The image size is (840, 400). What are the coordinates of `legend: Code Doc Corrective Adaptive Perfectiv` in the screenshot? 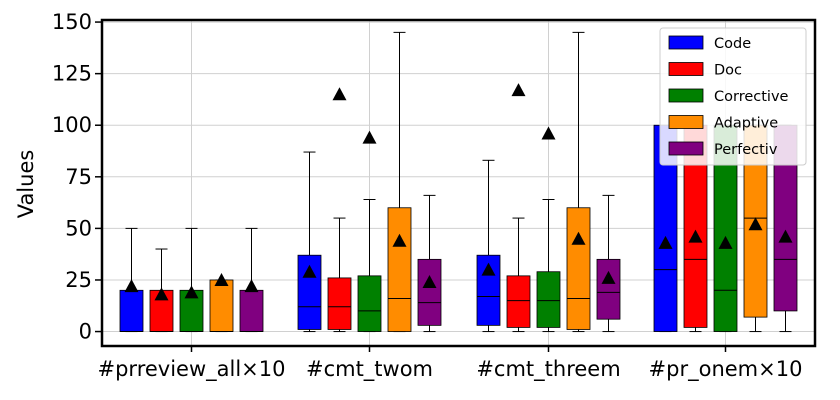 It's located at (733, 96).